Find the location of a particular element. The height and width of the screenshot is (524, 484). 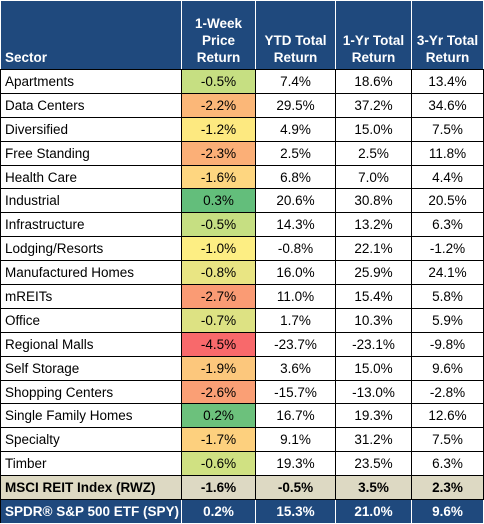

ytd-return-cell: -15.7% is located at coordinates (295, 392).